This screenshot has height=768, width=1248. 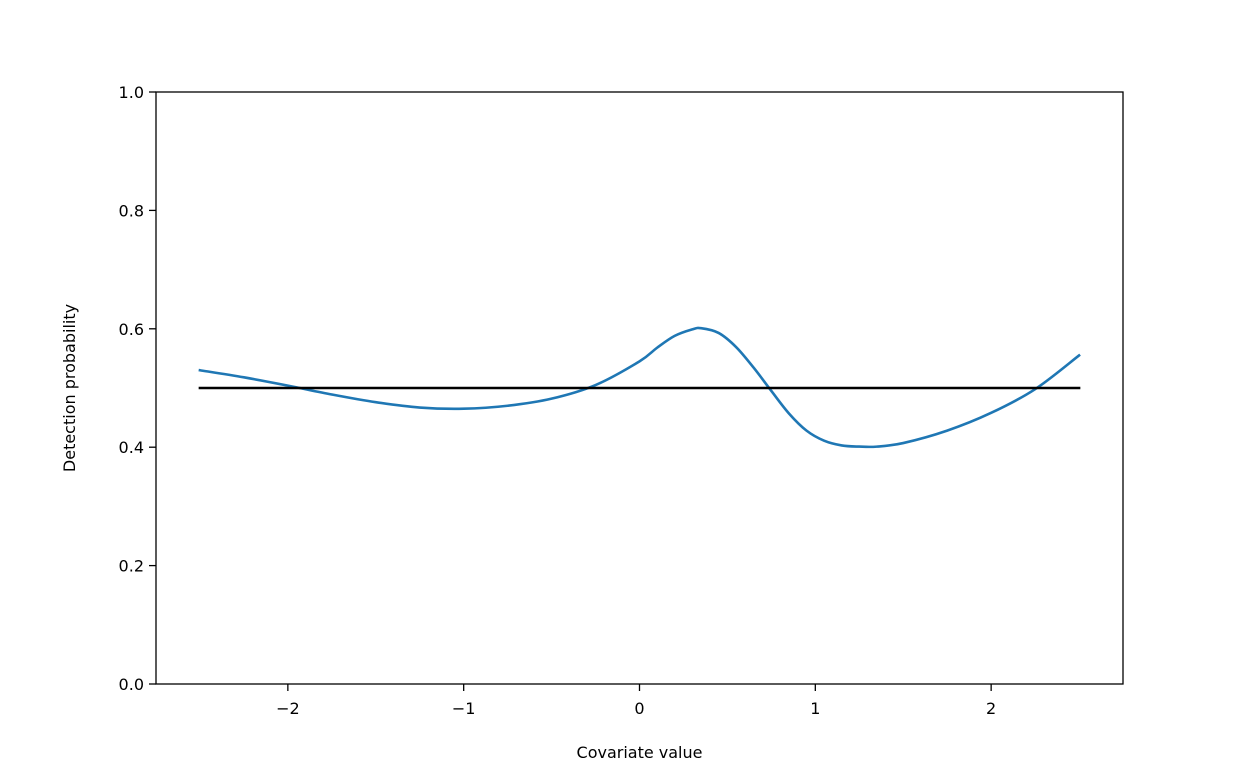 I want to click on x-axis-label: Covariate value, so click(x=640, y=752).